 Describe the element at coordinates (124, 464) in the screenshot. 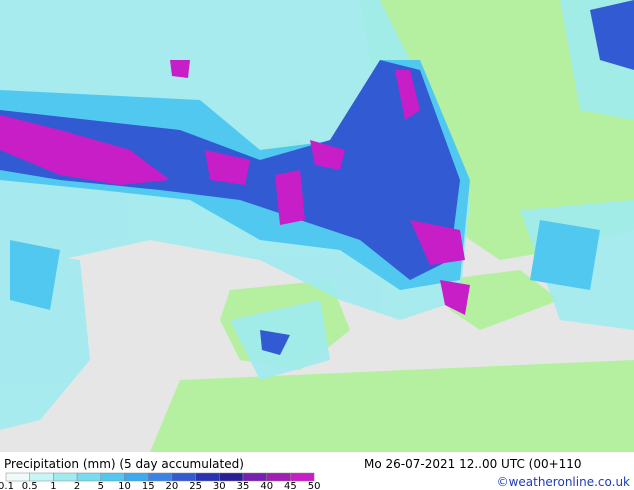

I see `map-title: Precipitation (mm) (5 day accumulated)` at that location.